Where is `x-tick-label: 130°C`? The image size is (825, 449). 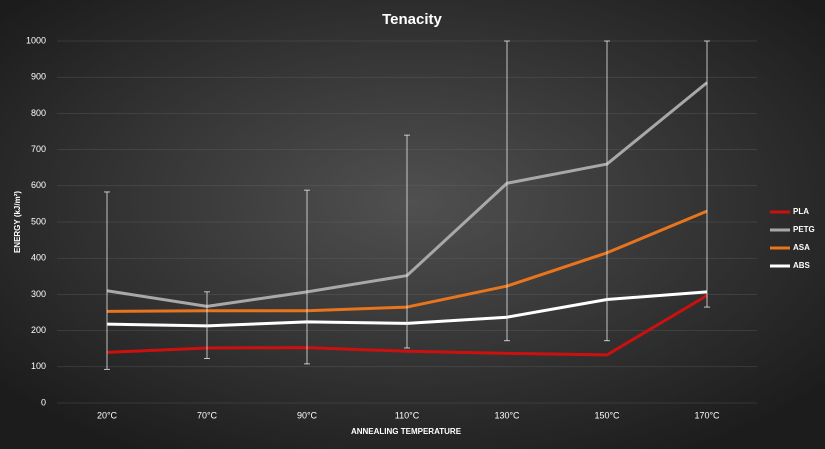
x-tick-label: 130°C is located at coordinates (507, 415).